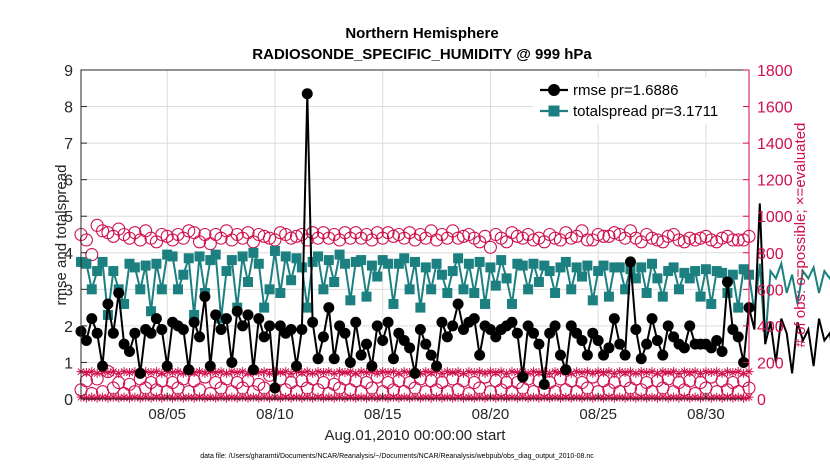  Describe the element at coordinates (638, 101) in the screenshot. I see `legend: rmse pr=1.6886 totalspread pr=3.1711` at that location.